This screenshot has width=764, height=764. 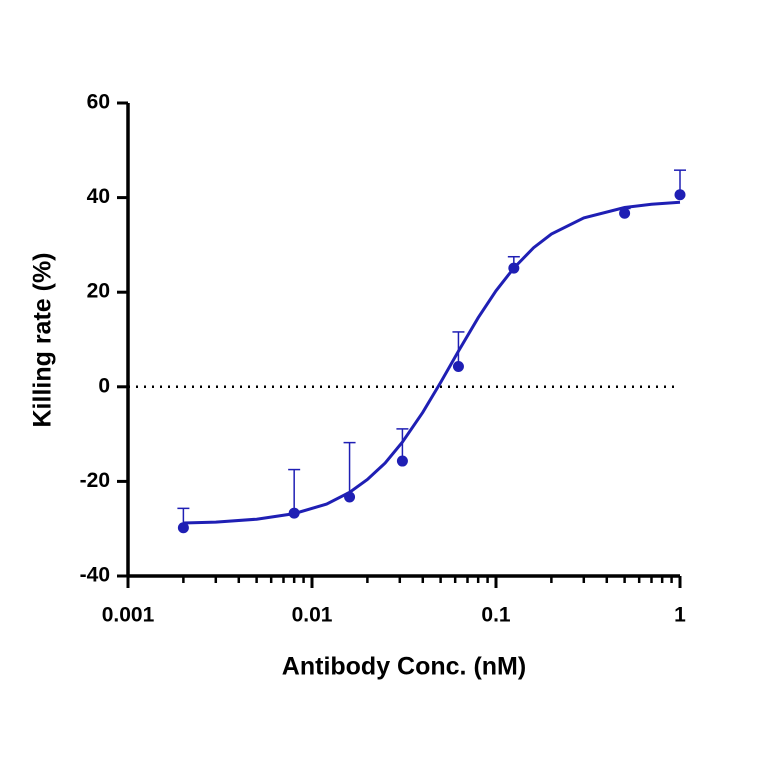 I want to click on y-tick-label: 60, so click(x=98, y=102).